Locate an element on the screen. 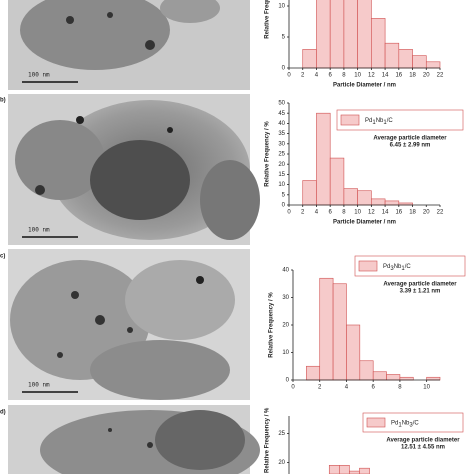 Image resolution: width=474 pixels, height=474 pixels. legend-entry: Pd1Nb3/C is located at coordinates (405, 424).